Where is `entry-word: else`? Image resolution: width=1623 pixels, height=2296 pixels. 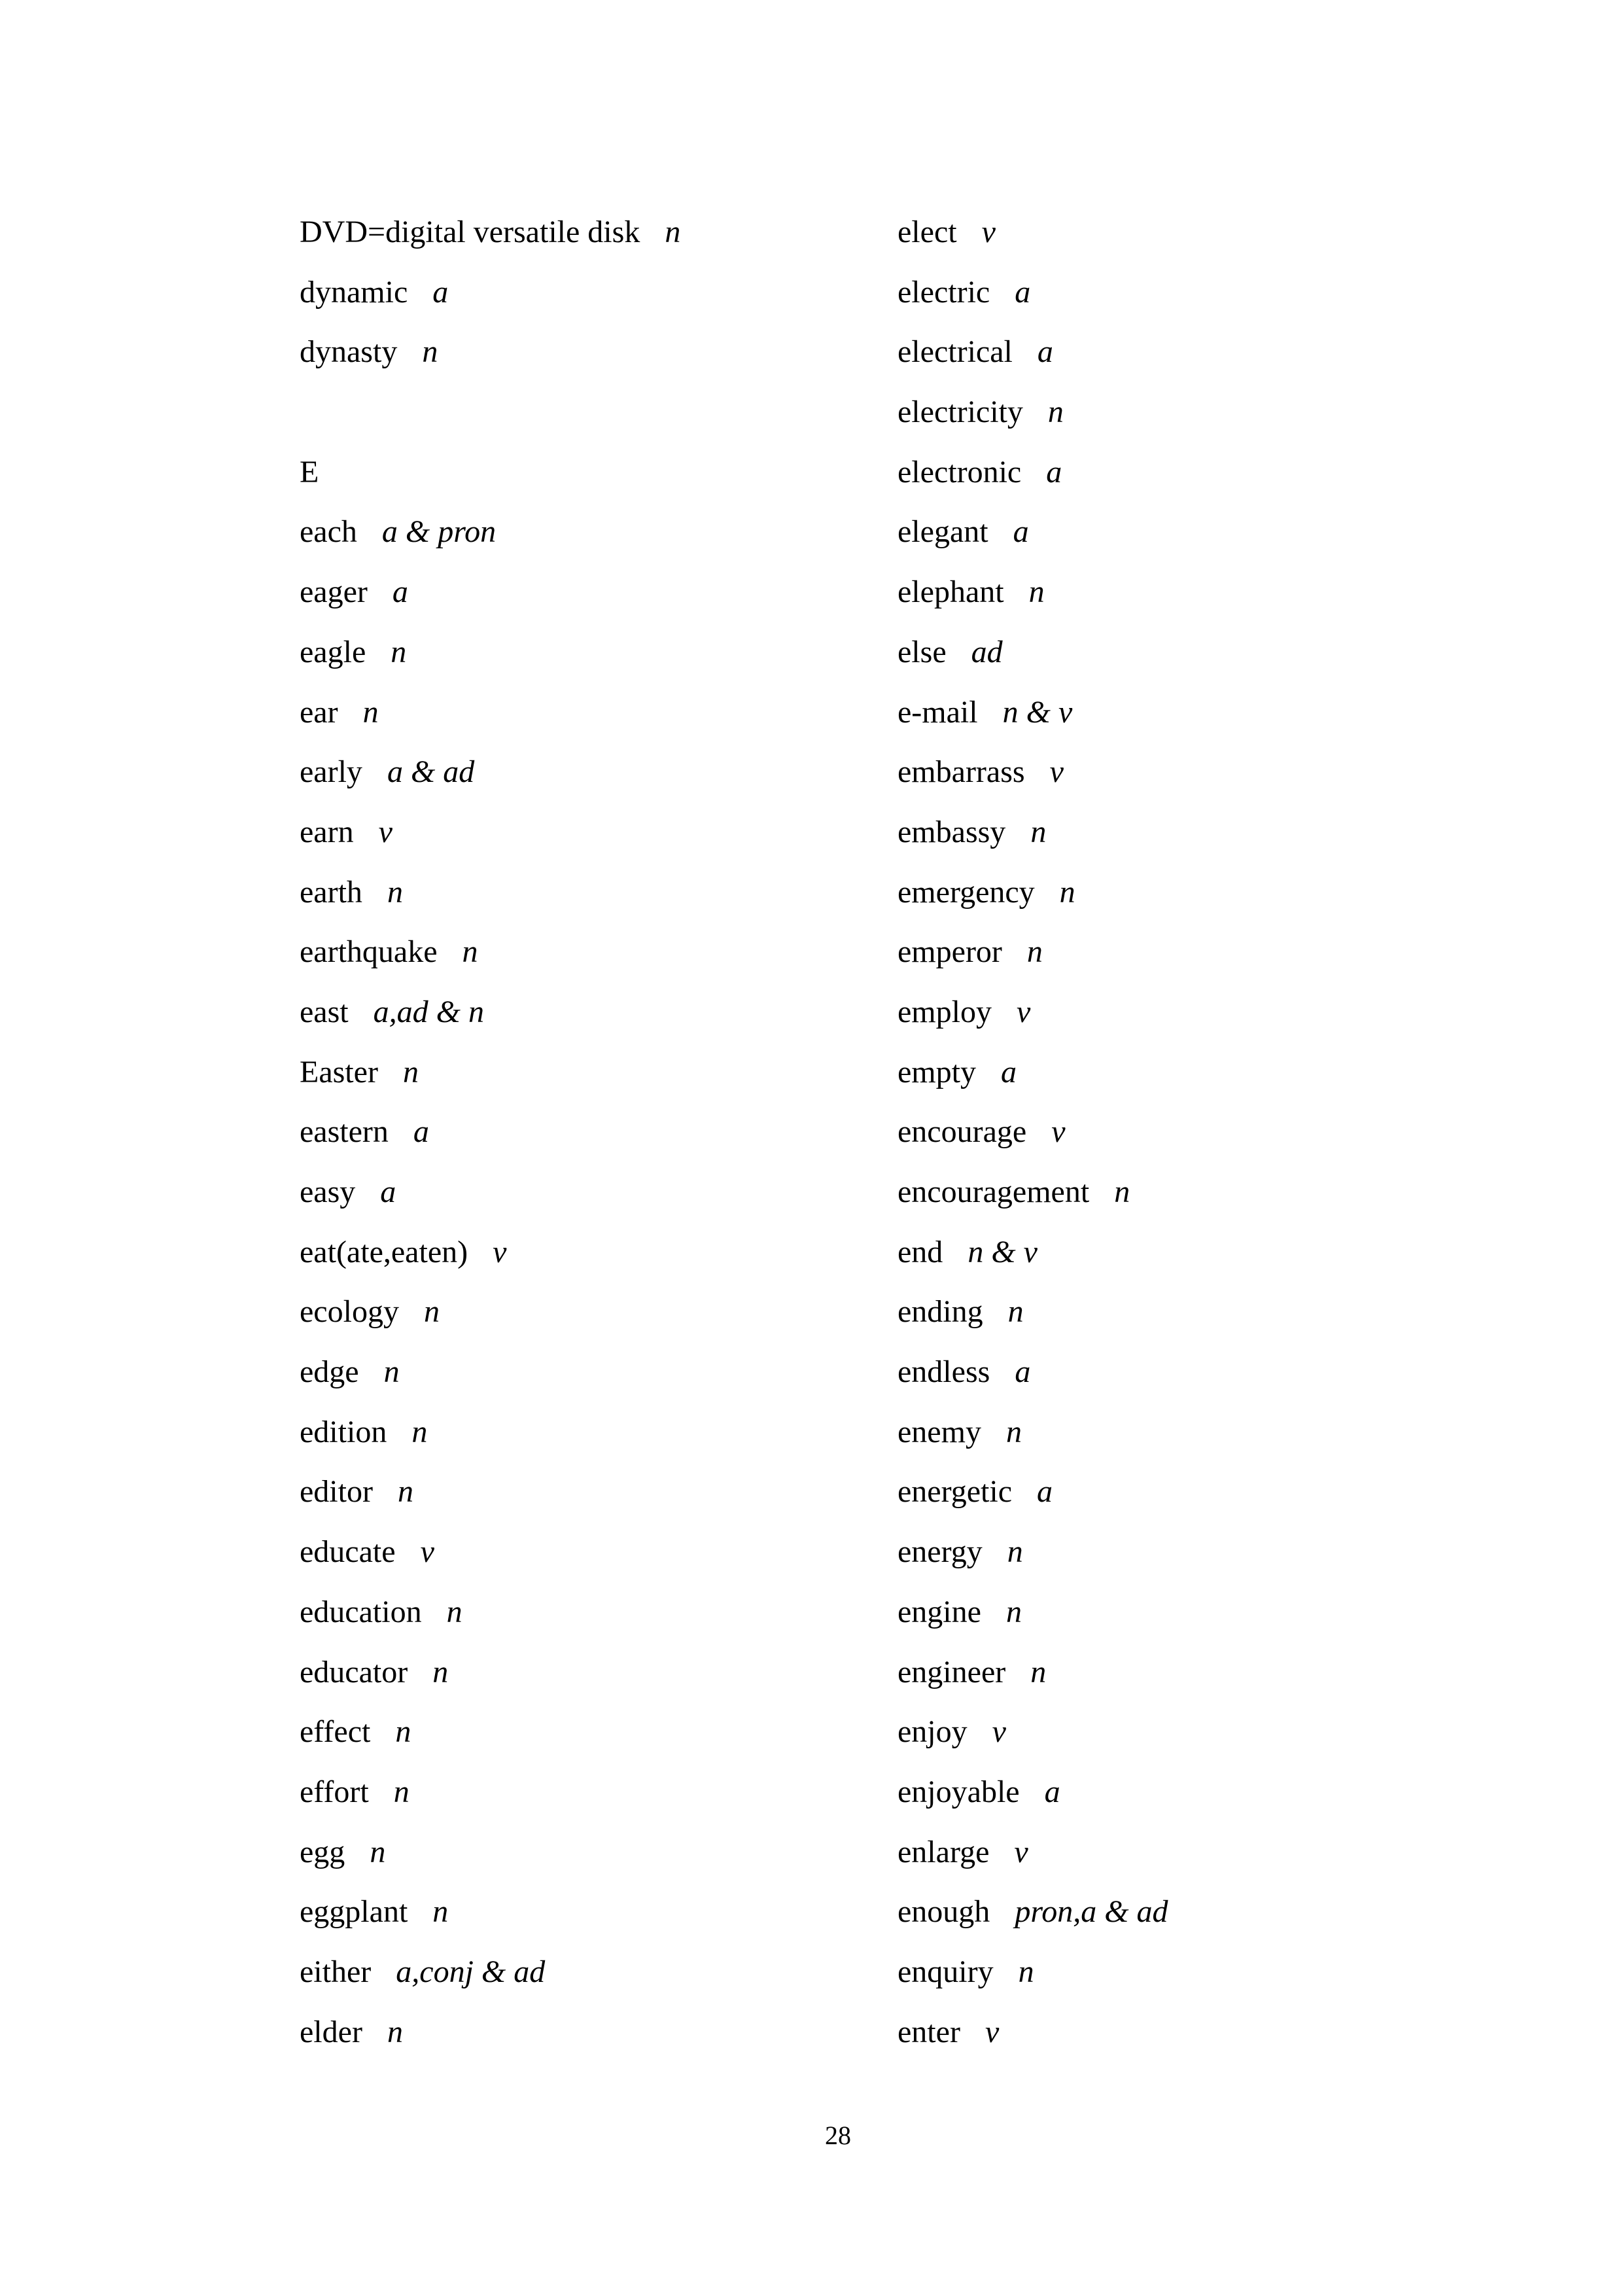
entry-word: else is located at coordinates (923, 651).